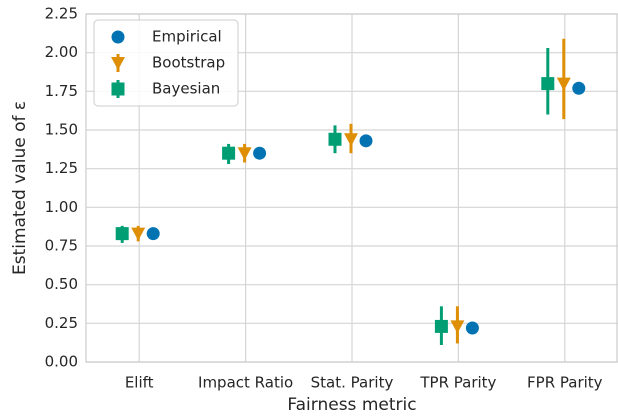 This screenshot has height=416, width=618. I want to click on y-tick-label: 1.25, so click(61, 168).